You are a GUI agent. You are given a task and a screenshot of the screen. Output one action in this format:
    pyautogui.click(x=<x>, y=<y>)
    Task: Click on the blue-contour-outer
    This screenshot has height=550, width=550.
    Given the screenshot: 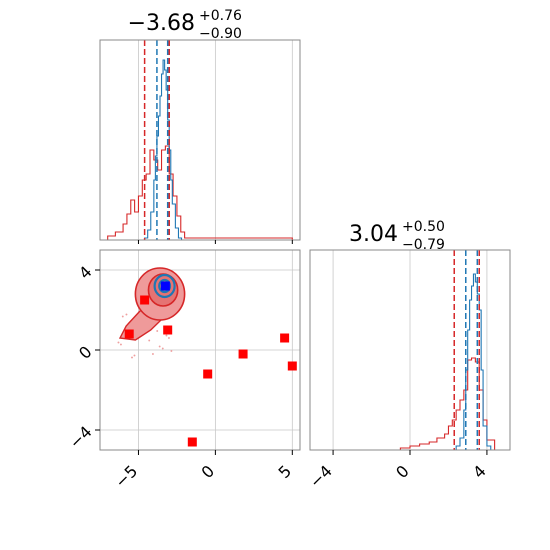 What is the action you would take?
    pyautogui.click(x=164, y=286)
    